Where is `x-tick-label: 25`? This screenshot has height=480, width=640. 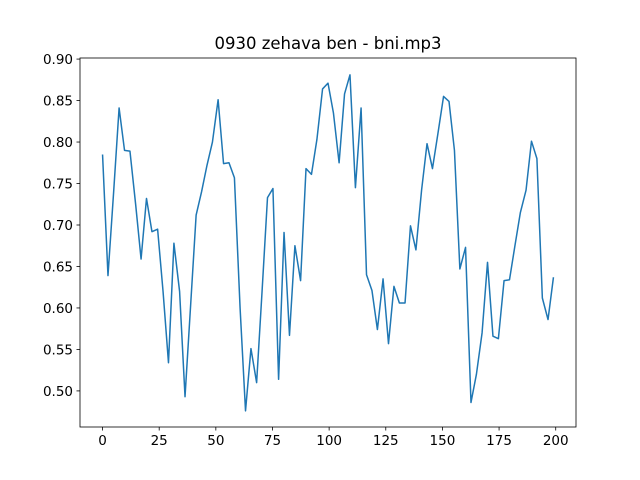
x-tick-label: 25 is located at coordinates (159, 441).